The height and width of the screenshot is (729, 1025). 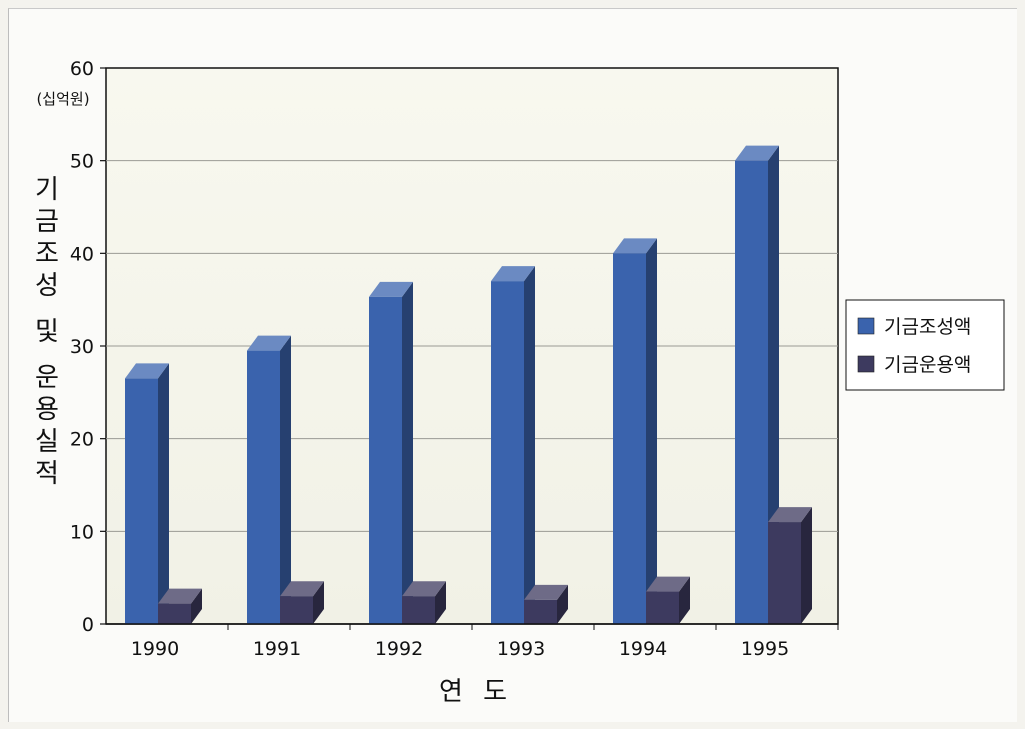 What do you see at coordinates (82, 347) in the screenshot?
I see `y-tick-label: 30` at bounding box center [82, 347].